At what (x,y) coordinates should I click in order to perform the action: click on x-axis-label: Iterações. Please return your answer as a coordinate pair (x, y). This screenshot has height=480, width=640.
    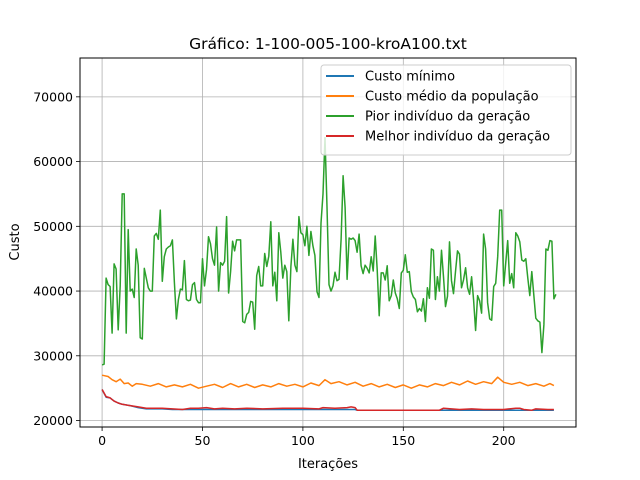
    Looking at the image, I should click on (328, 464).